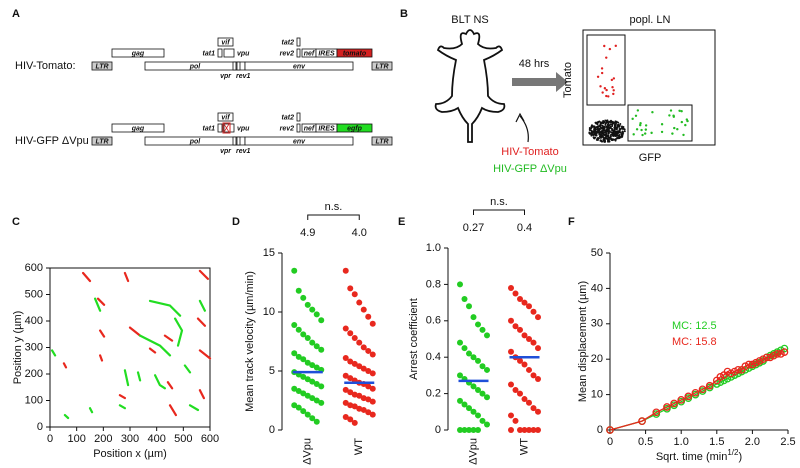  Describe the element at coordinates (597, 288) in the screenshot. I see `y-tick-label: 40` at that location.